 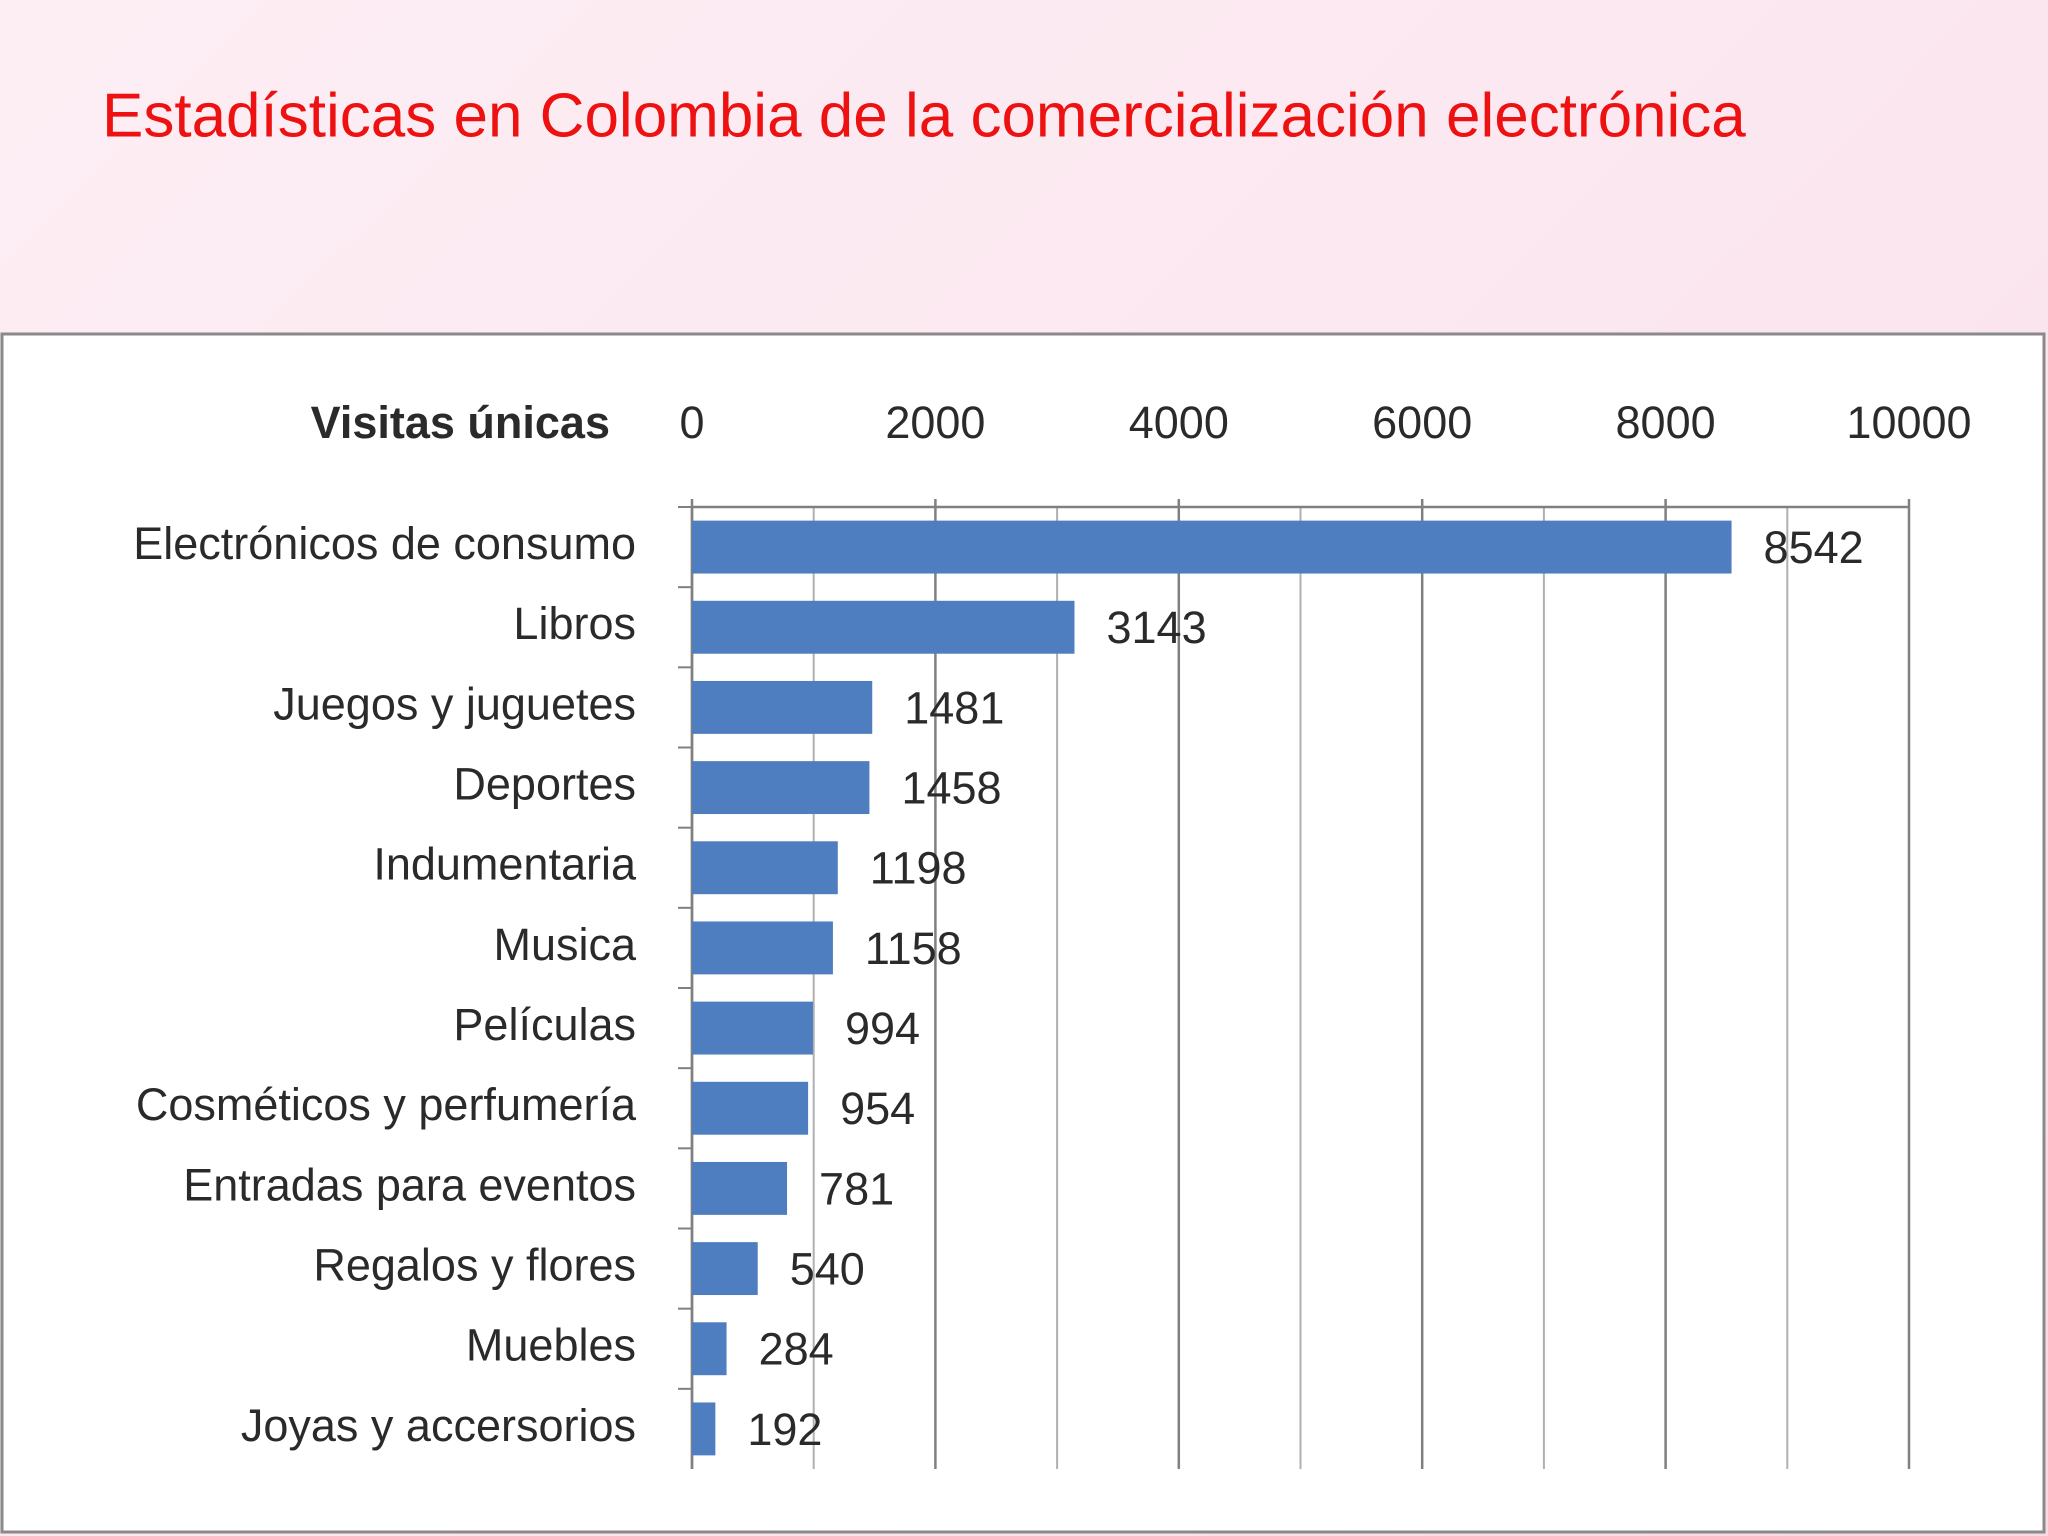 I want to click on y-tick-label: Electrónicos de consumo, so click(x=384, y=543).